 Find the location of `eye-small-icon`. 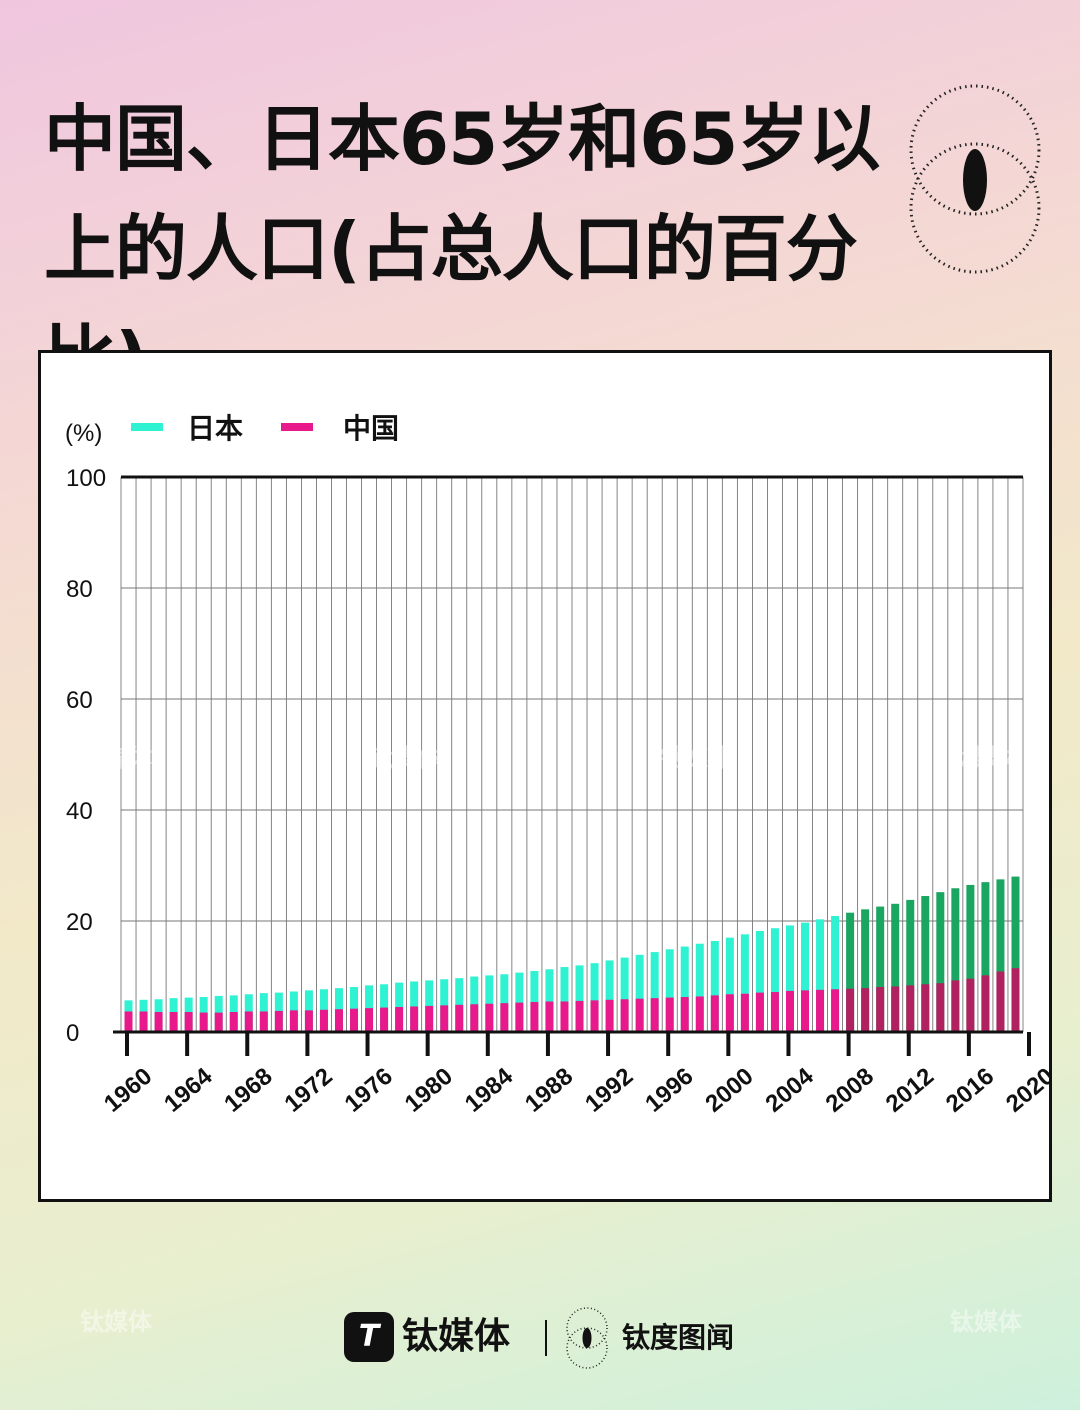

eye-small-icon is located at coordinates (587, 1338).